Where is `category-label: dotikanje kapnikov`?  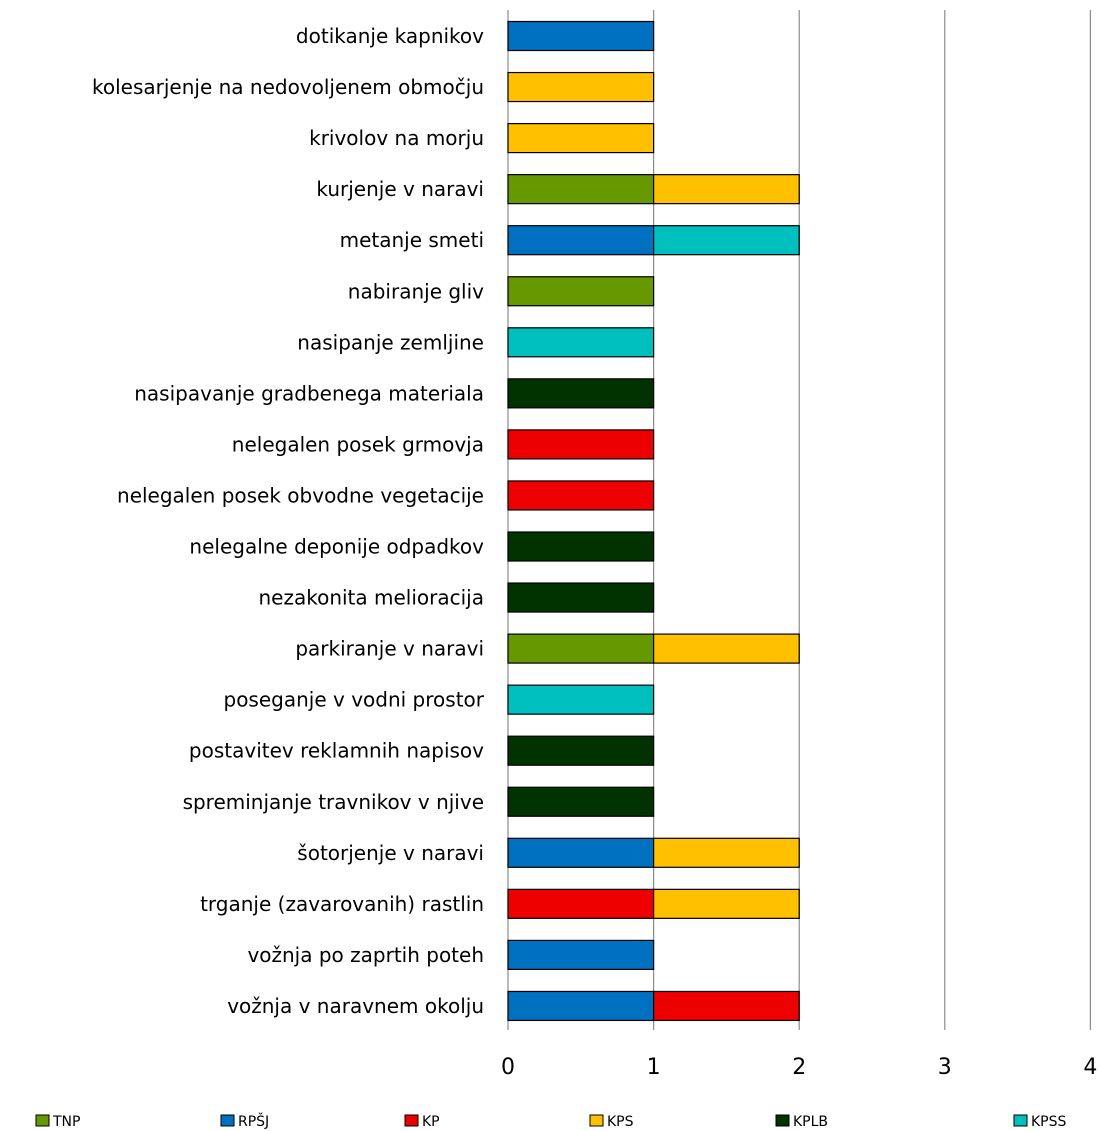
category-label: dotikanje kapnikov is located at coordinates (390, 36).